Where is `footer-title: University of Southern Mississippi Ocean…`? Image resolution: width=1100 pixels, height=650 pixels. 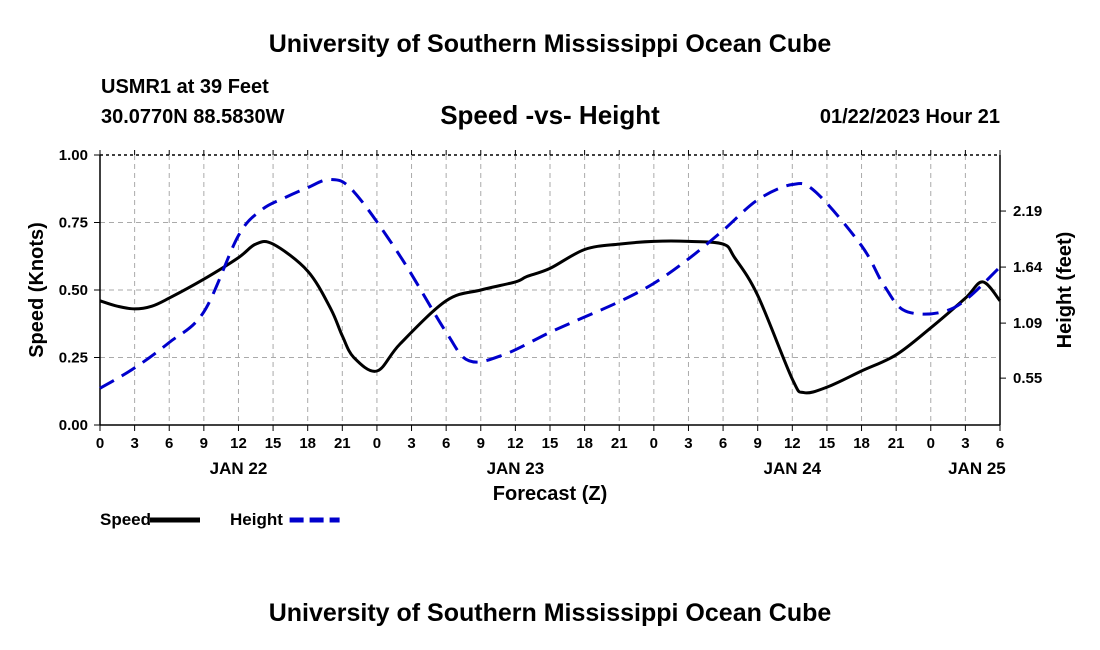
footer-title: University of Southern Mississippi Ocean… is located at coordinates (550, 613).